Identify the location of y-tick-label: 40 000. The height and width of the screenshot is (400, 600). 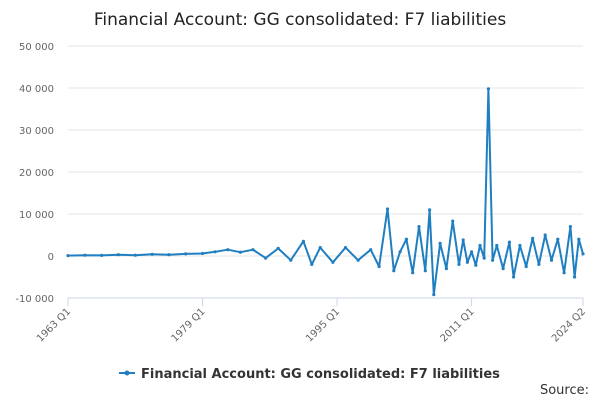
(36, 89).